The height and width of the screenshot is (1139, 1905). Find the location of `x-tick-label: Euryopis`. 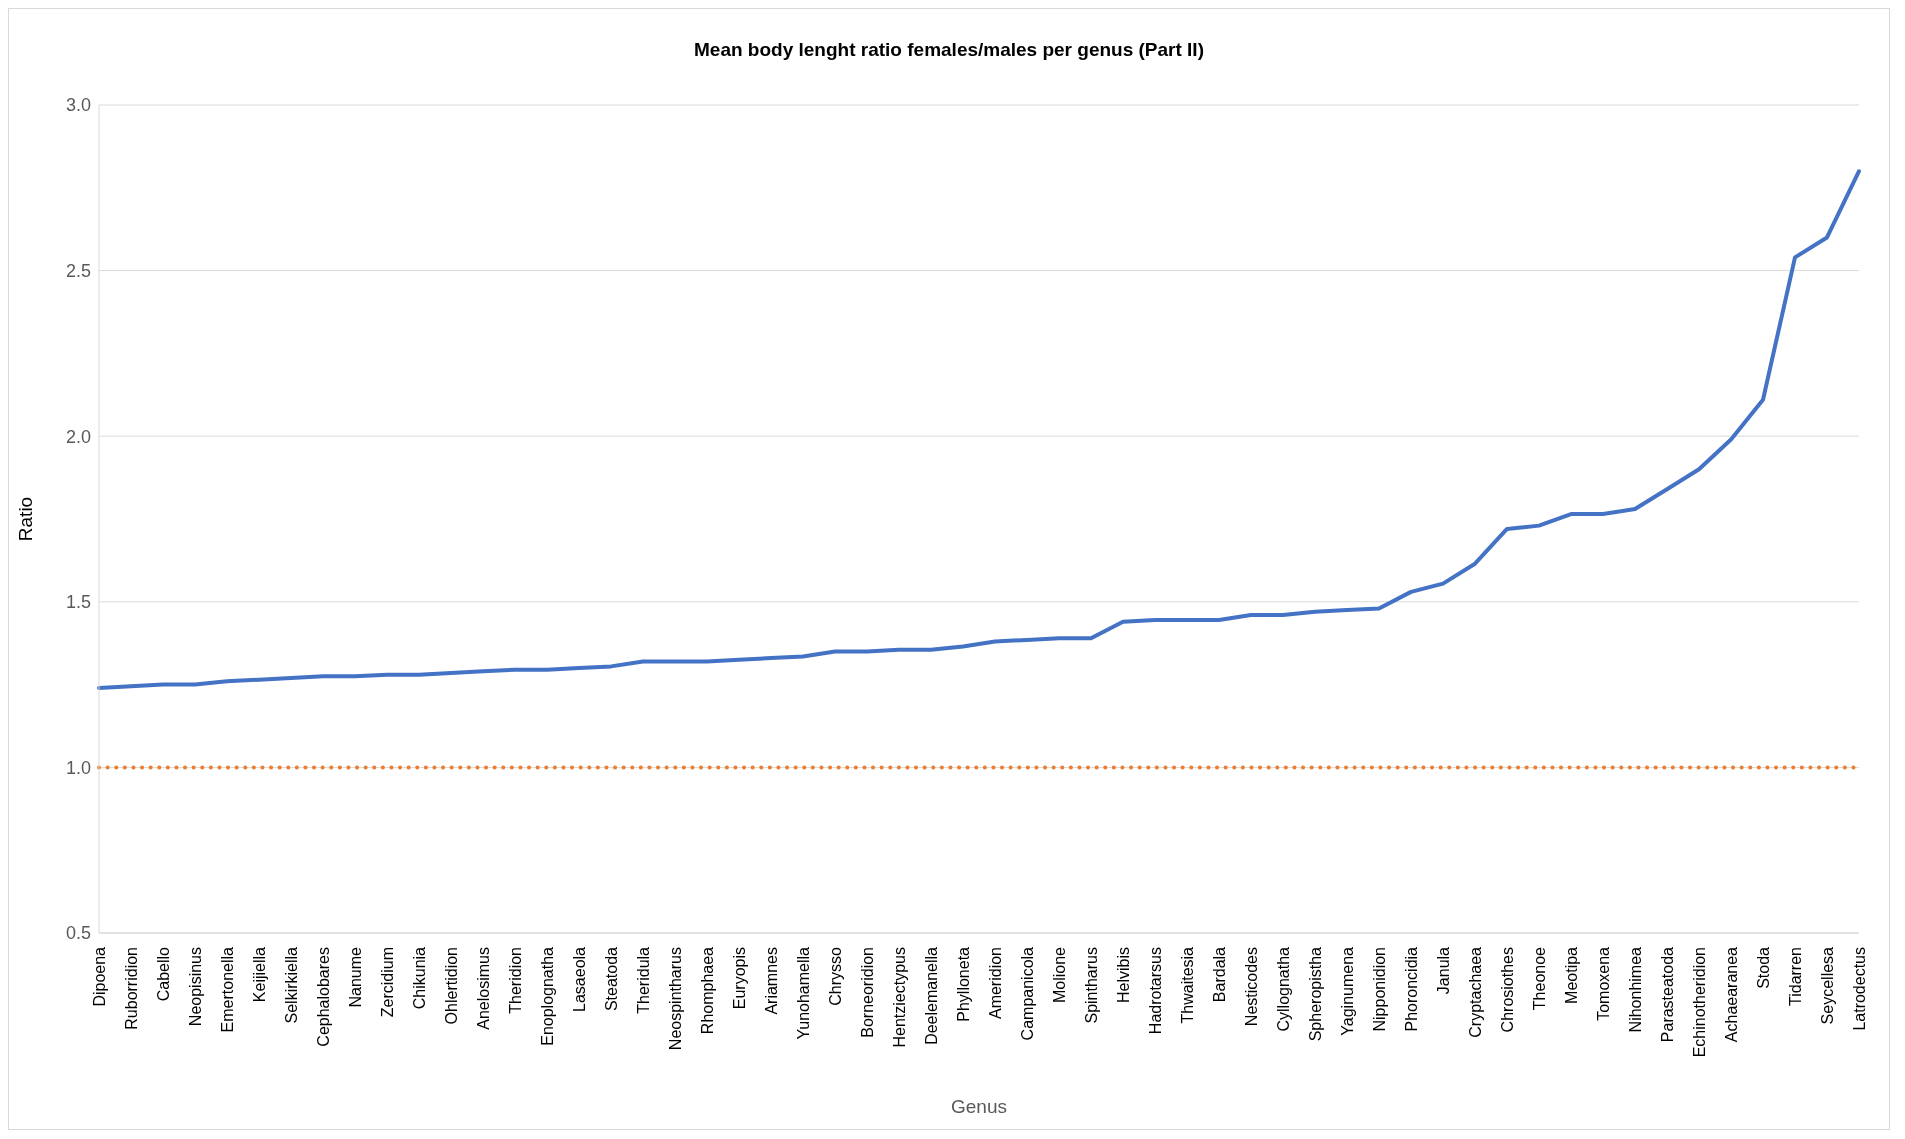

x-tick-label: Euryopis is located at coordinates (739, 978).